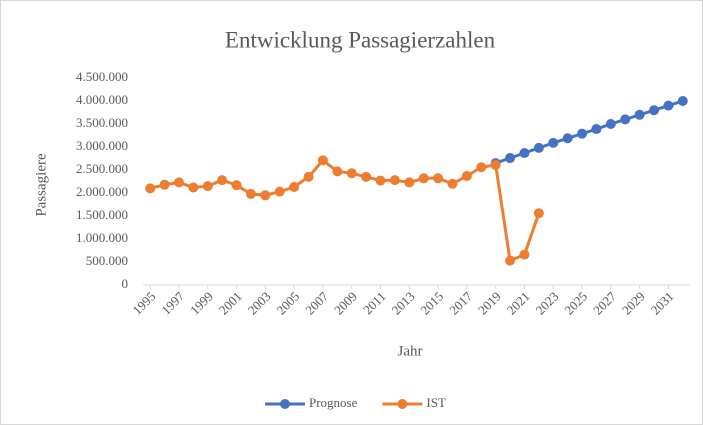  I want to click on y-tick-label: 3.000.000, so click(102, 145).